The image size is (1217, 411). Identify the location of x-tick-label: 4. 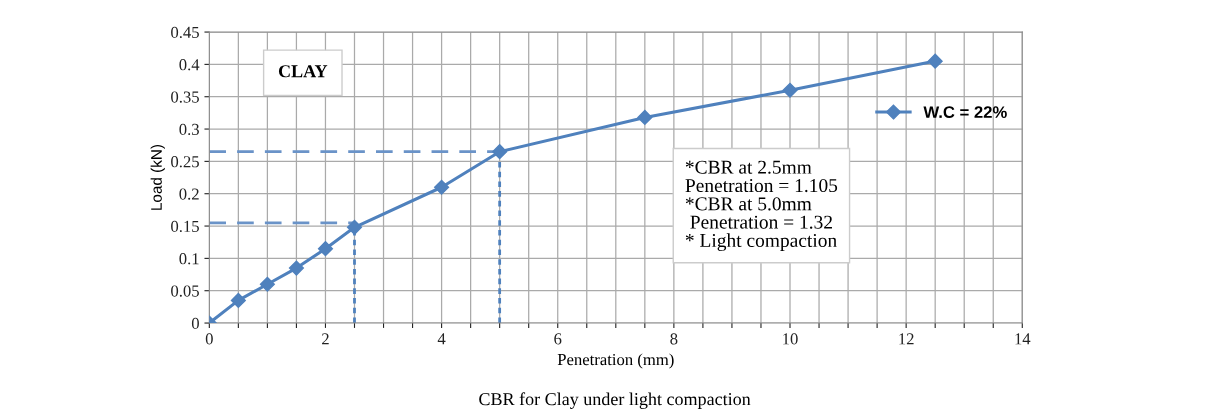
(441, 339).